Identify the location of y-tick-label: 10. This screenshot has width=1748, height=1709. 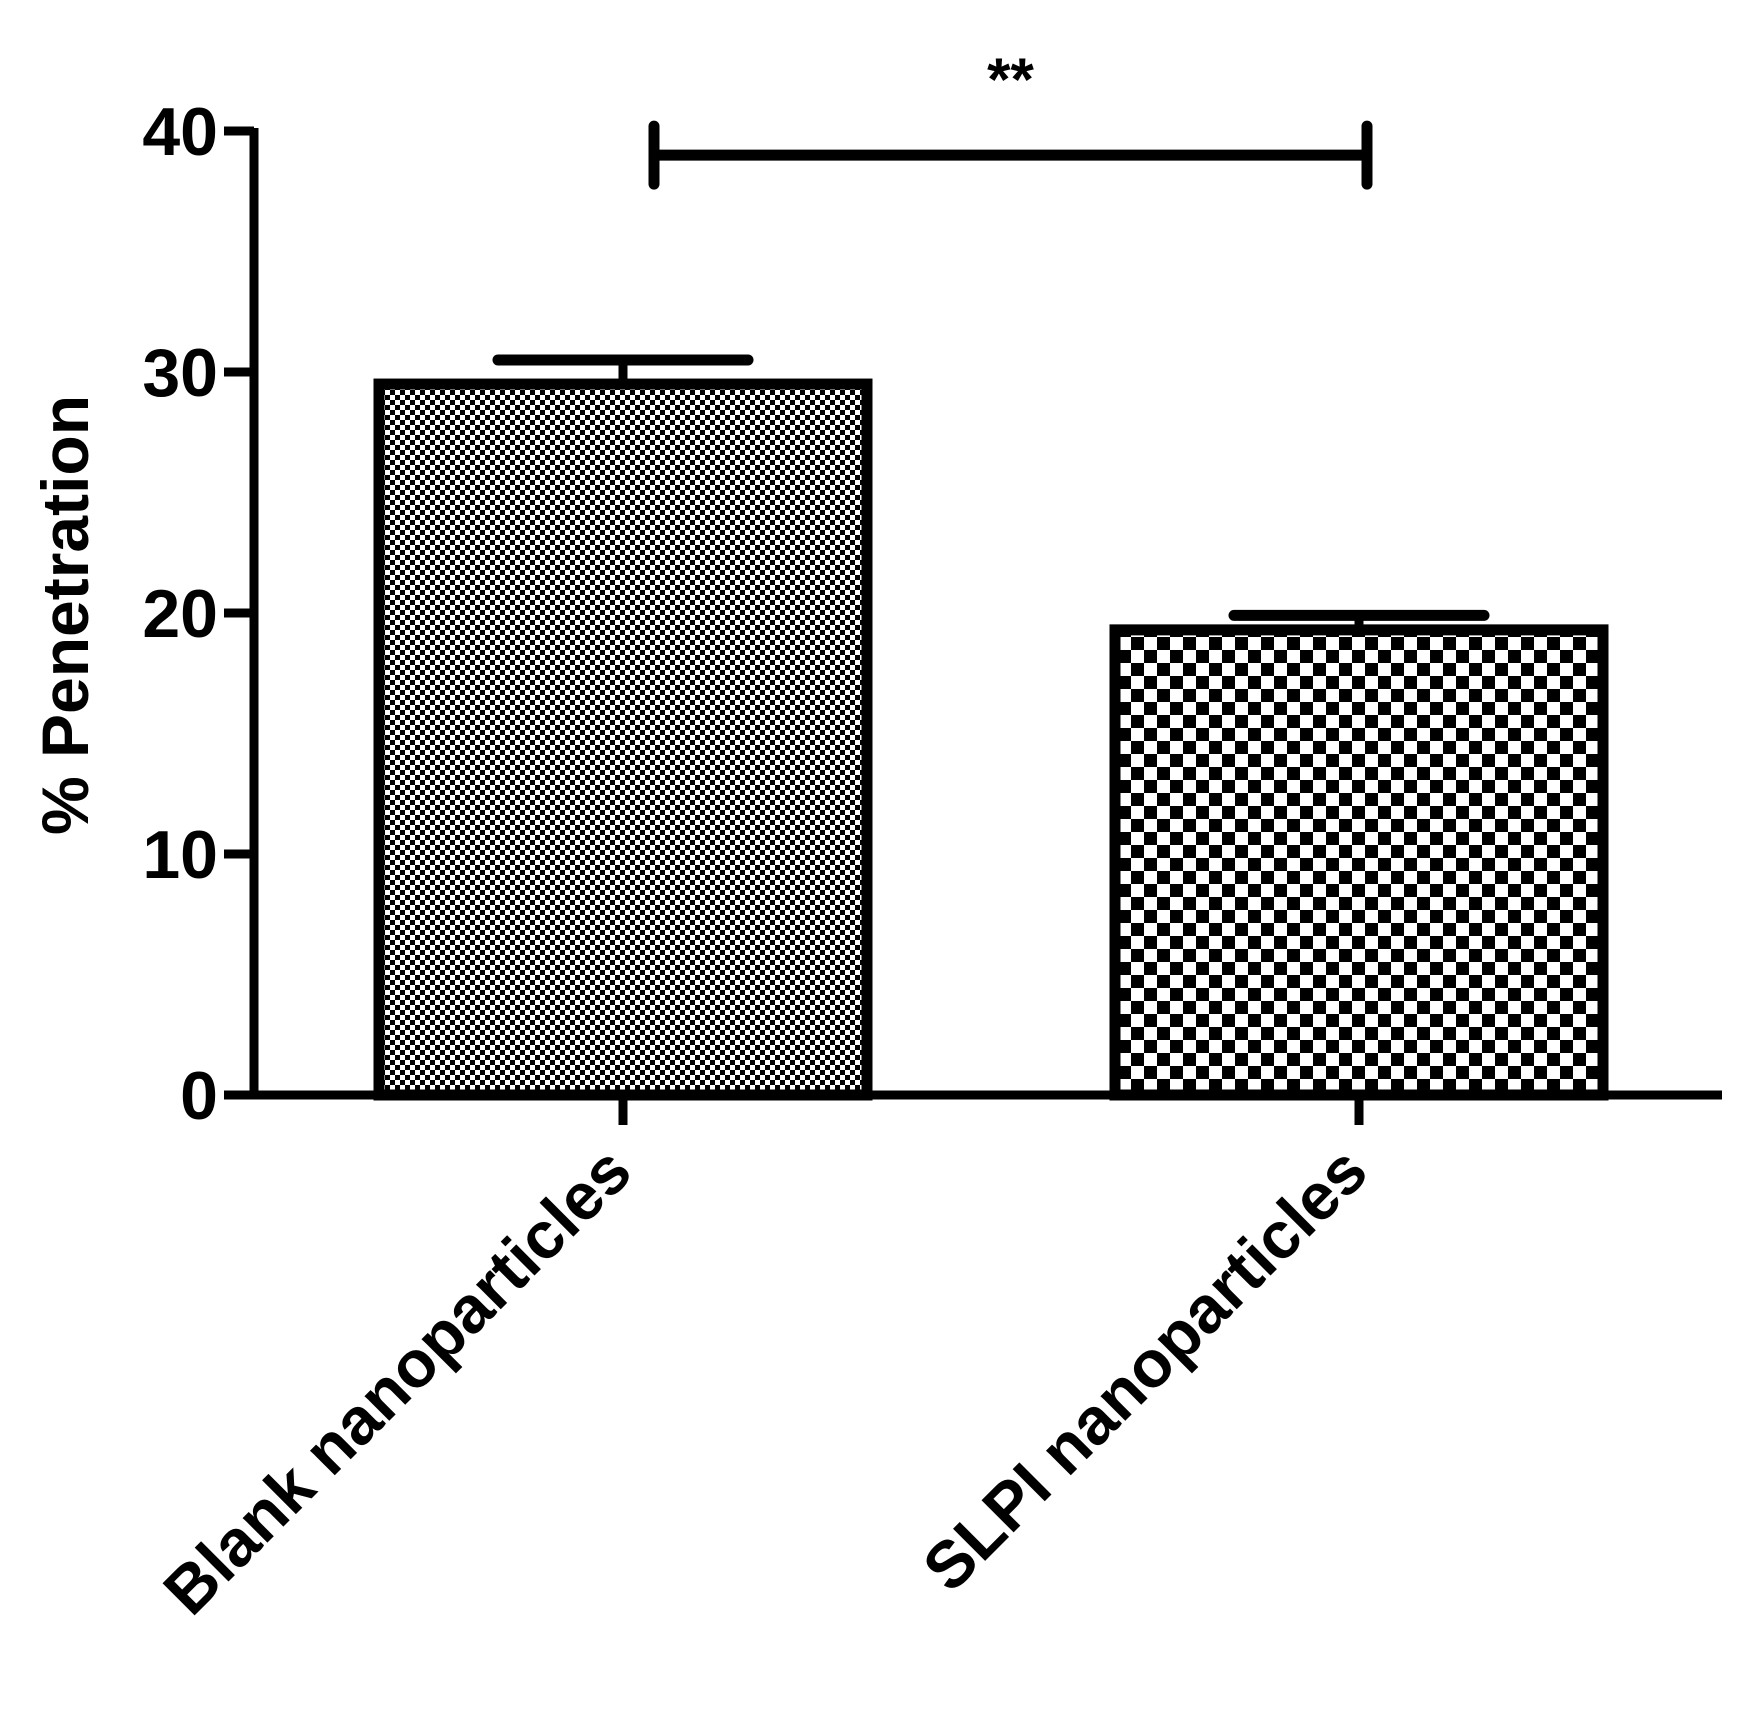
(180, 855).